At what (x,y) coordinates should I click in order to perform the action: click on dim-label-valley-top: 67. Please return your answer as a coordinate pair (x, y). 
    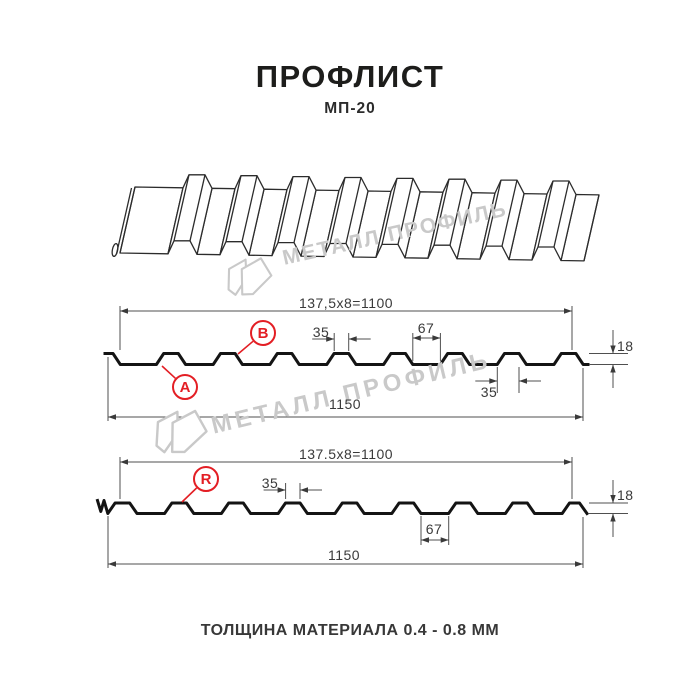
    Looking at the image, I should click on (426, 328).